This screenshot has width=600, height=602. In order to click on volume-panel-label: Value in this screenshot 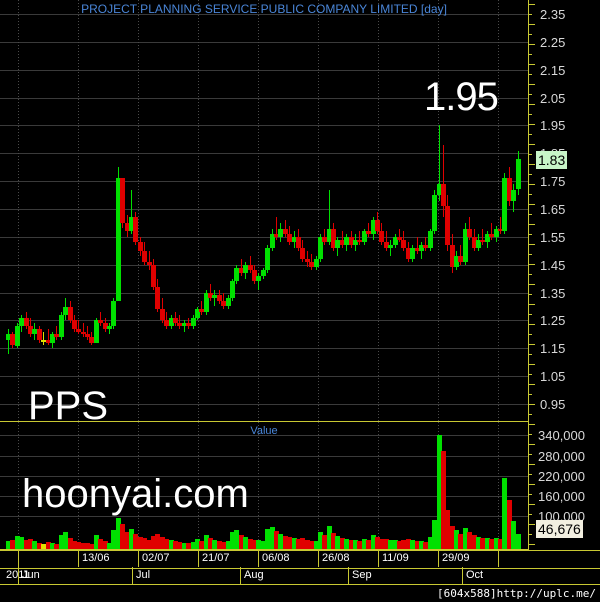, I will do `click(264, 431)`.